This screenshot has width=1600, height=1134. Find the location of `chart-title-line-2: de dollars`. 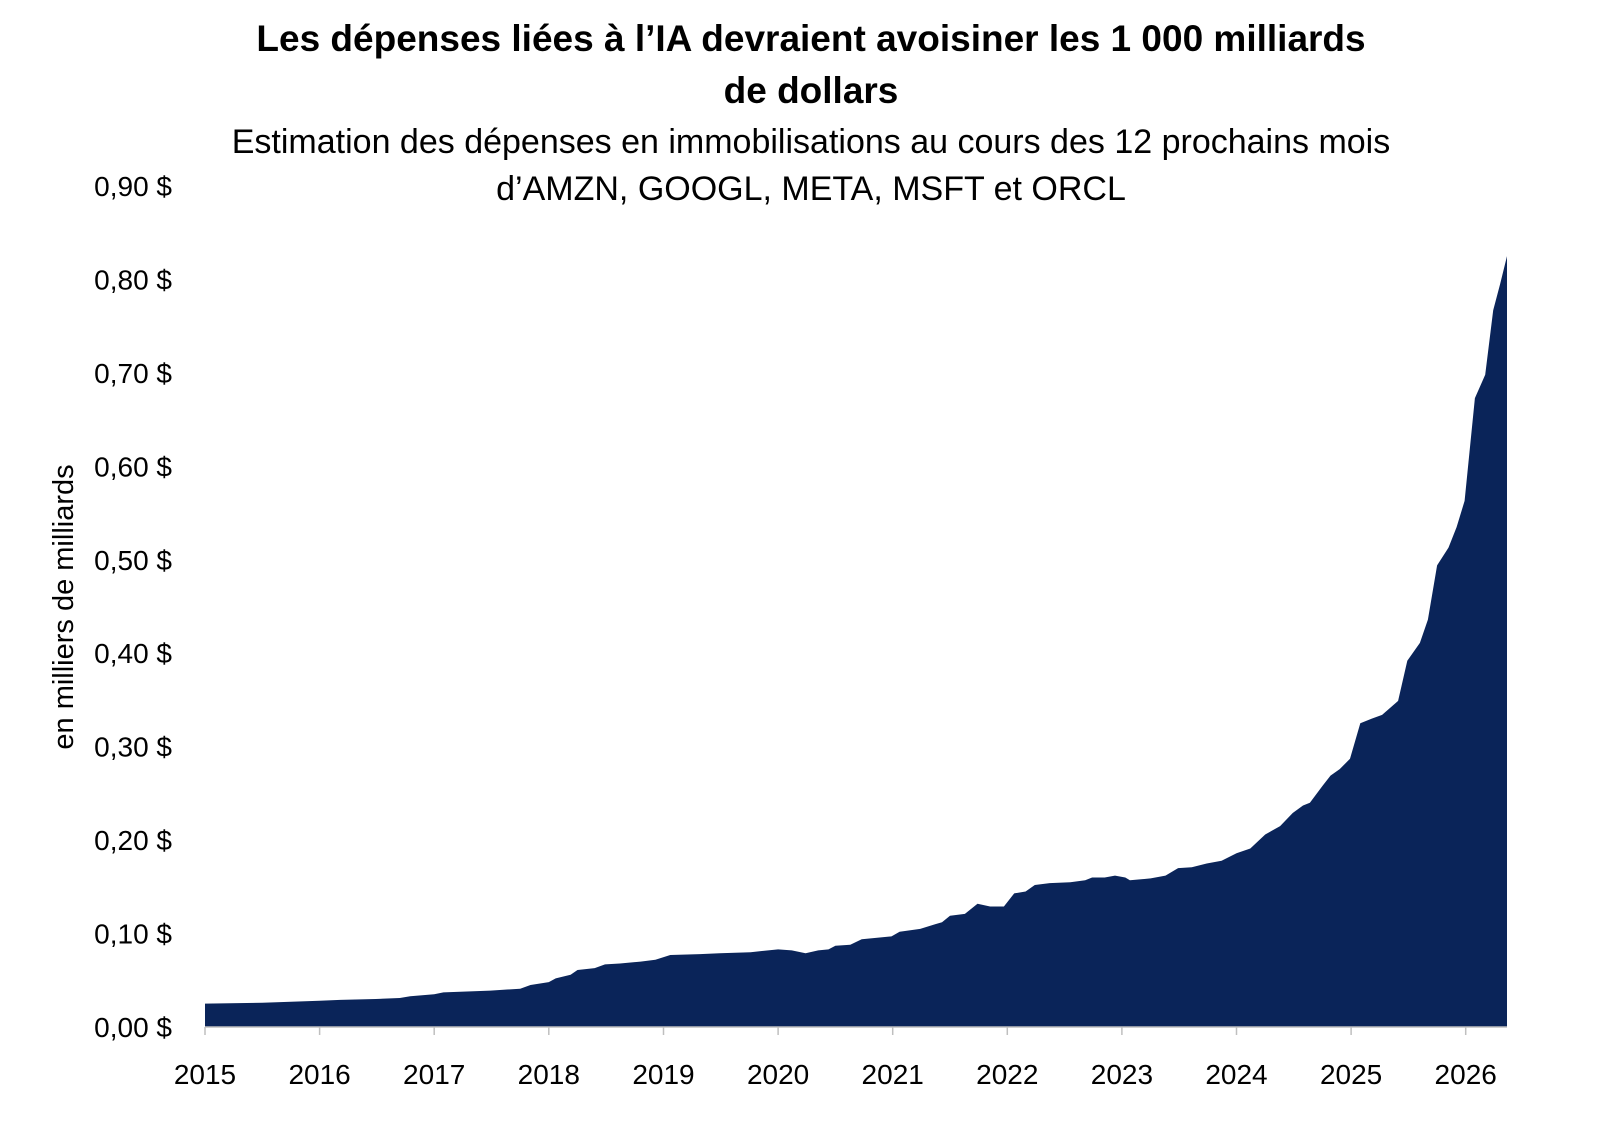

chart-title-line-2: de dollars is located at coordinates (811, 90).